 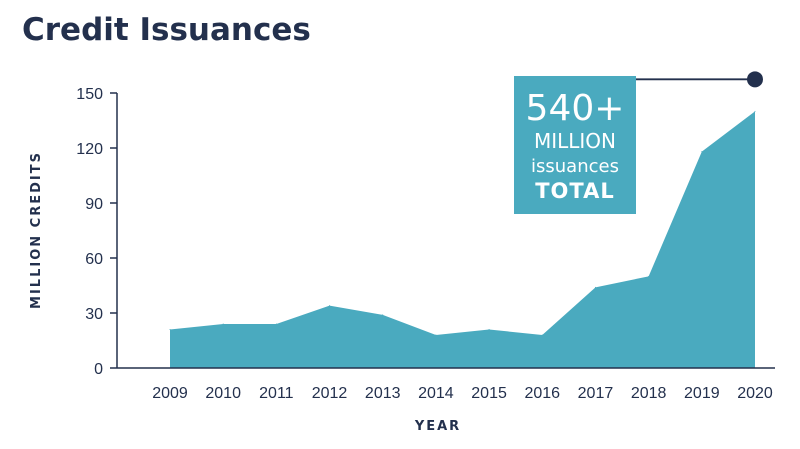 What do you see at coordinates (702, 393) in the screenshot?
I see `x-tick-label: 2019` at bounding box center [702, 393].